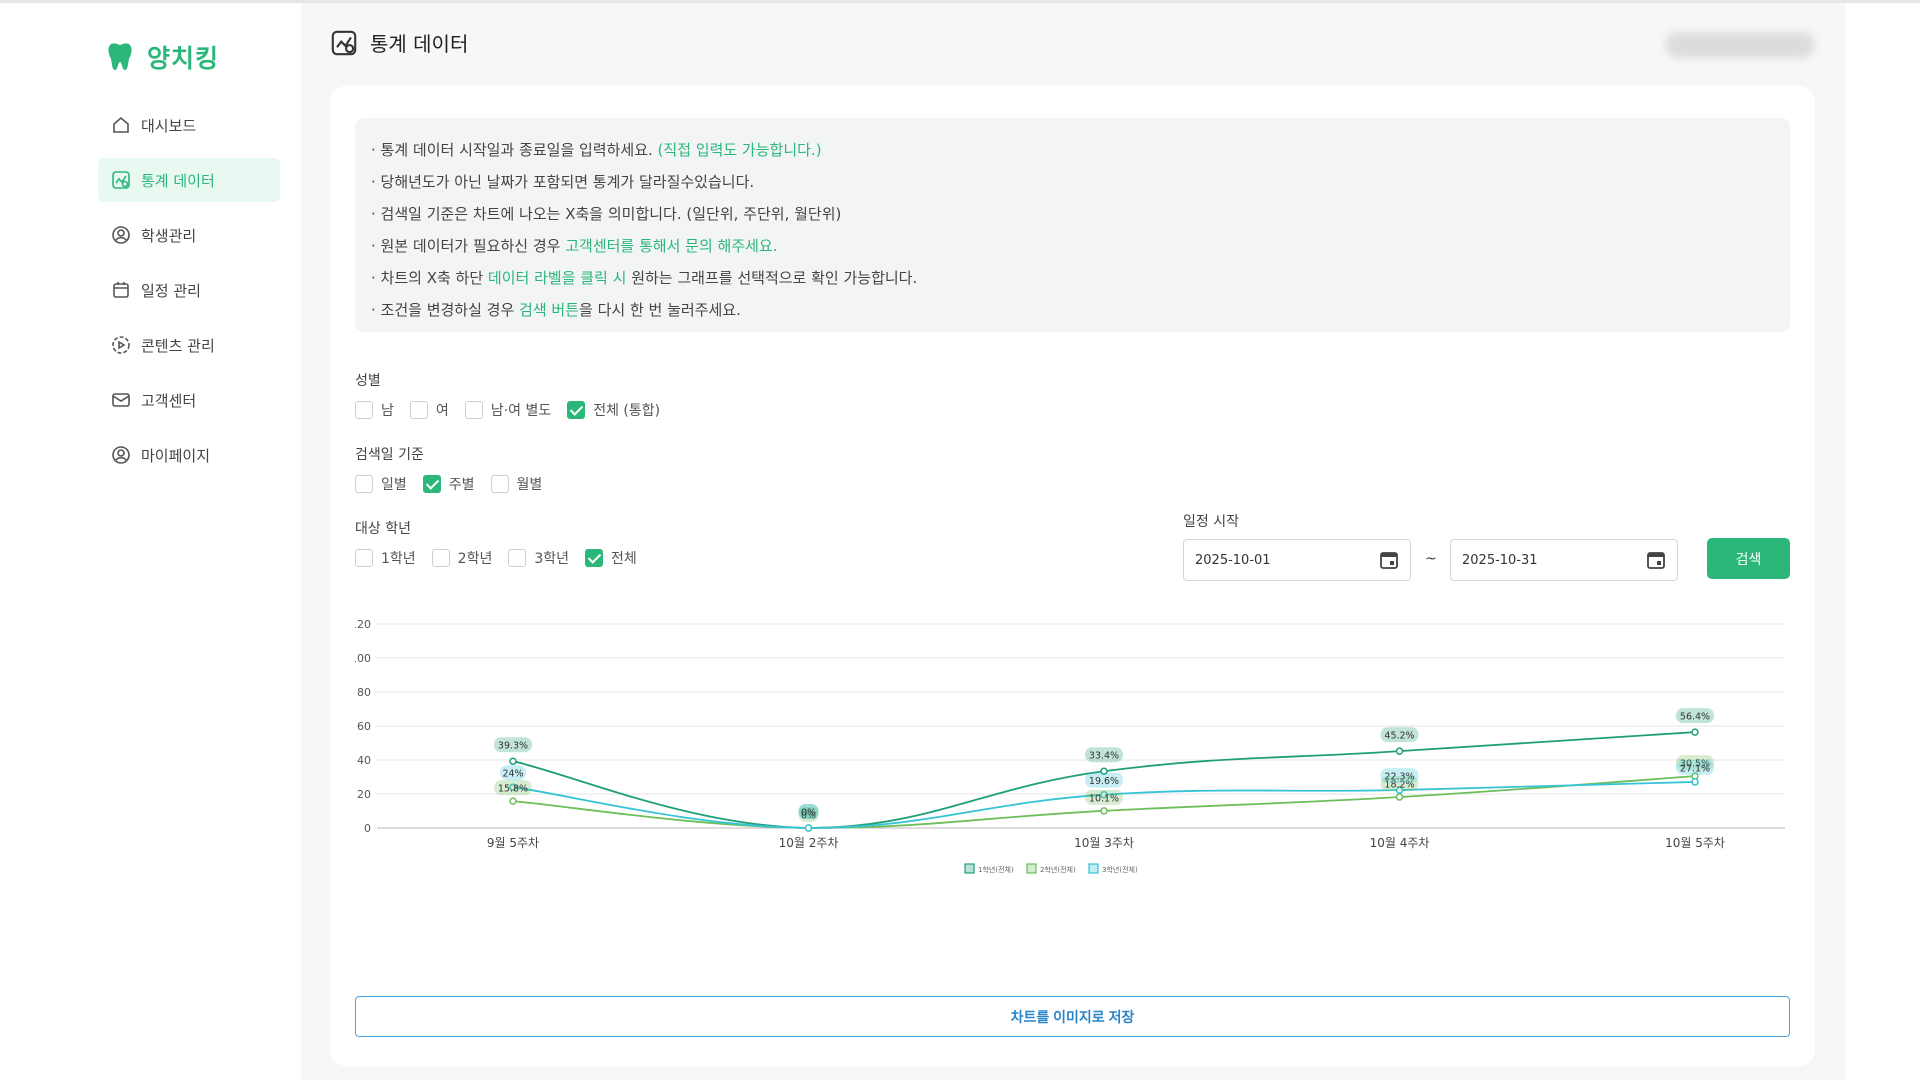 The height and width of the screenshot is (1080, 1920). I want to click on grade-option: 전체, so click(611, 558).